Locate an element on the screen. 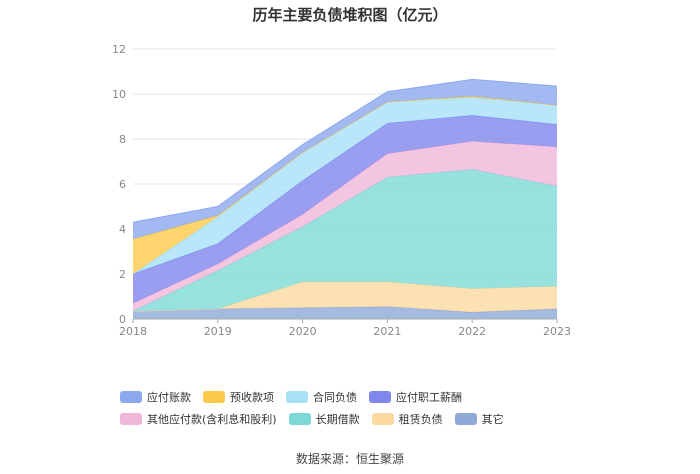 The image size is (700, 474). legend-label: 预收款项 is located at coordinates (252, 397).